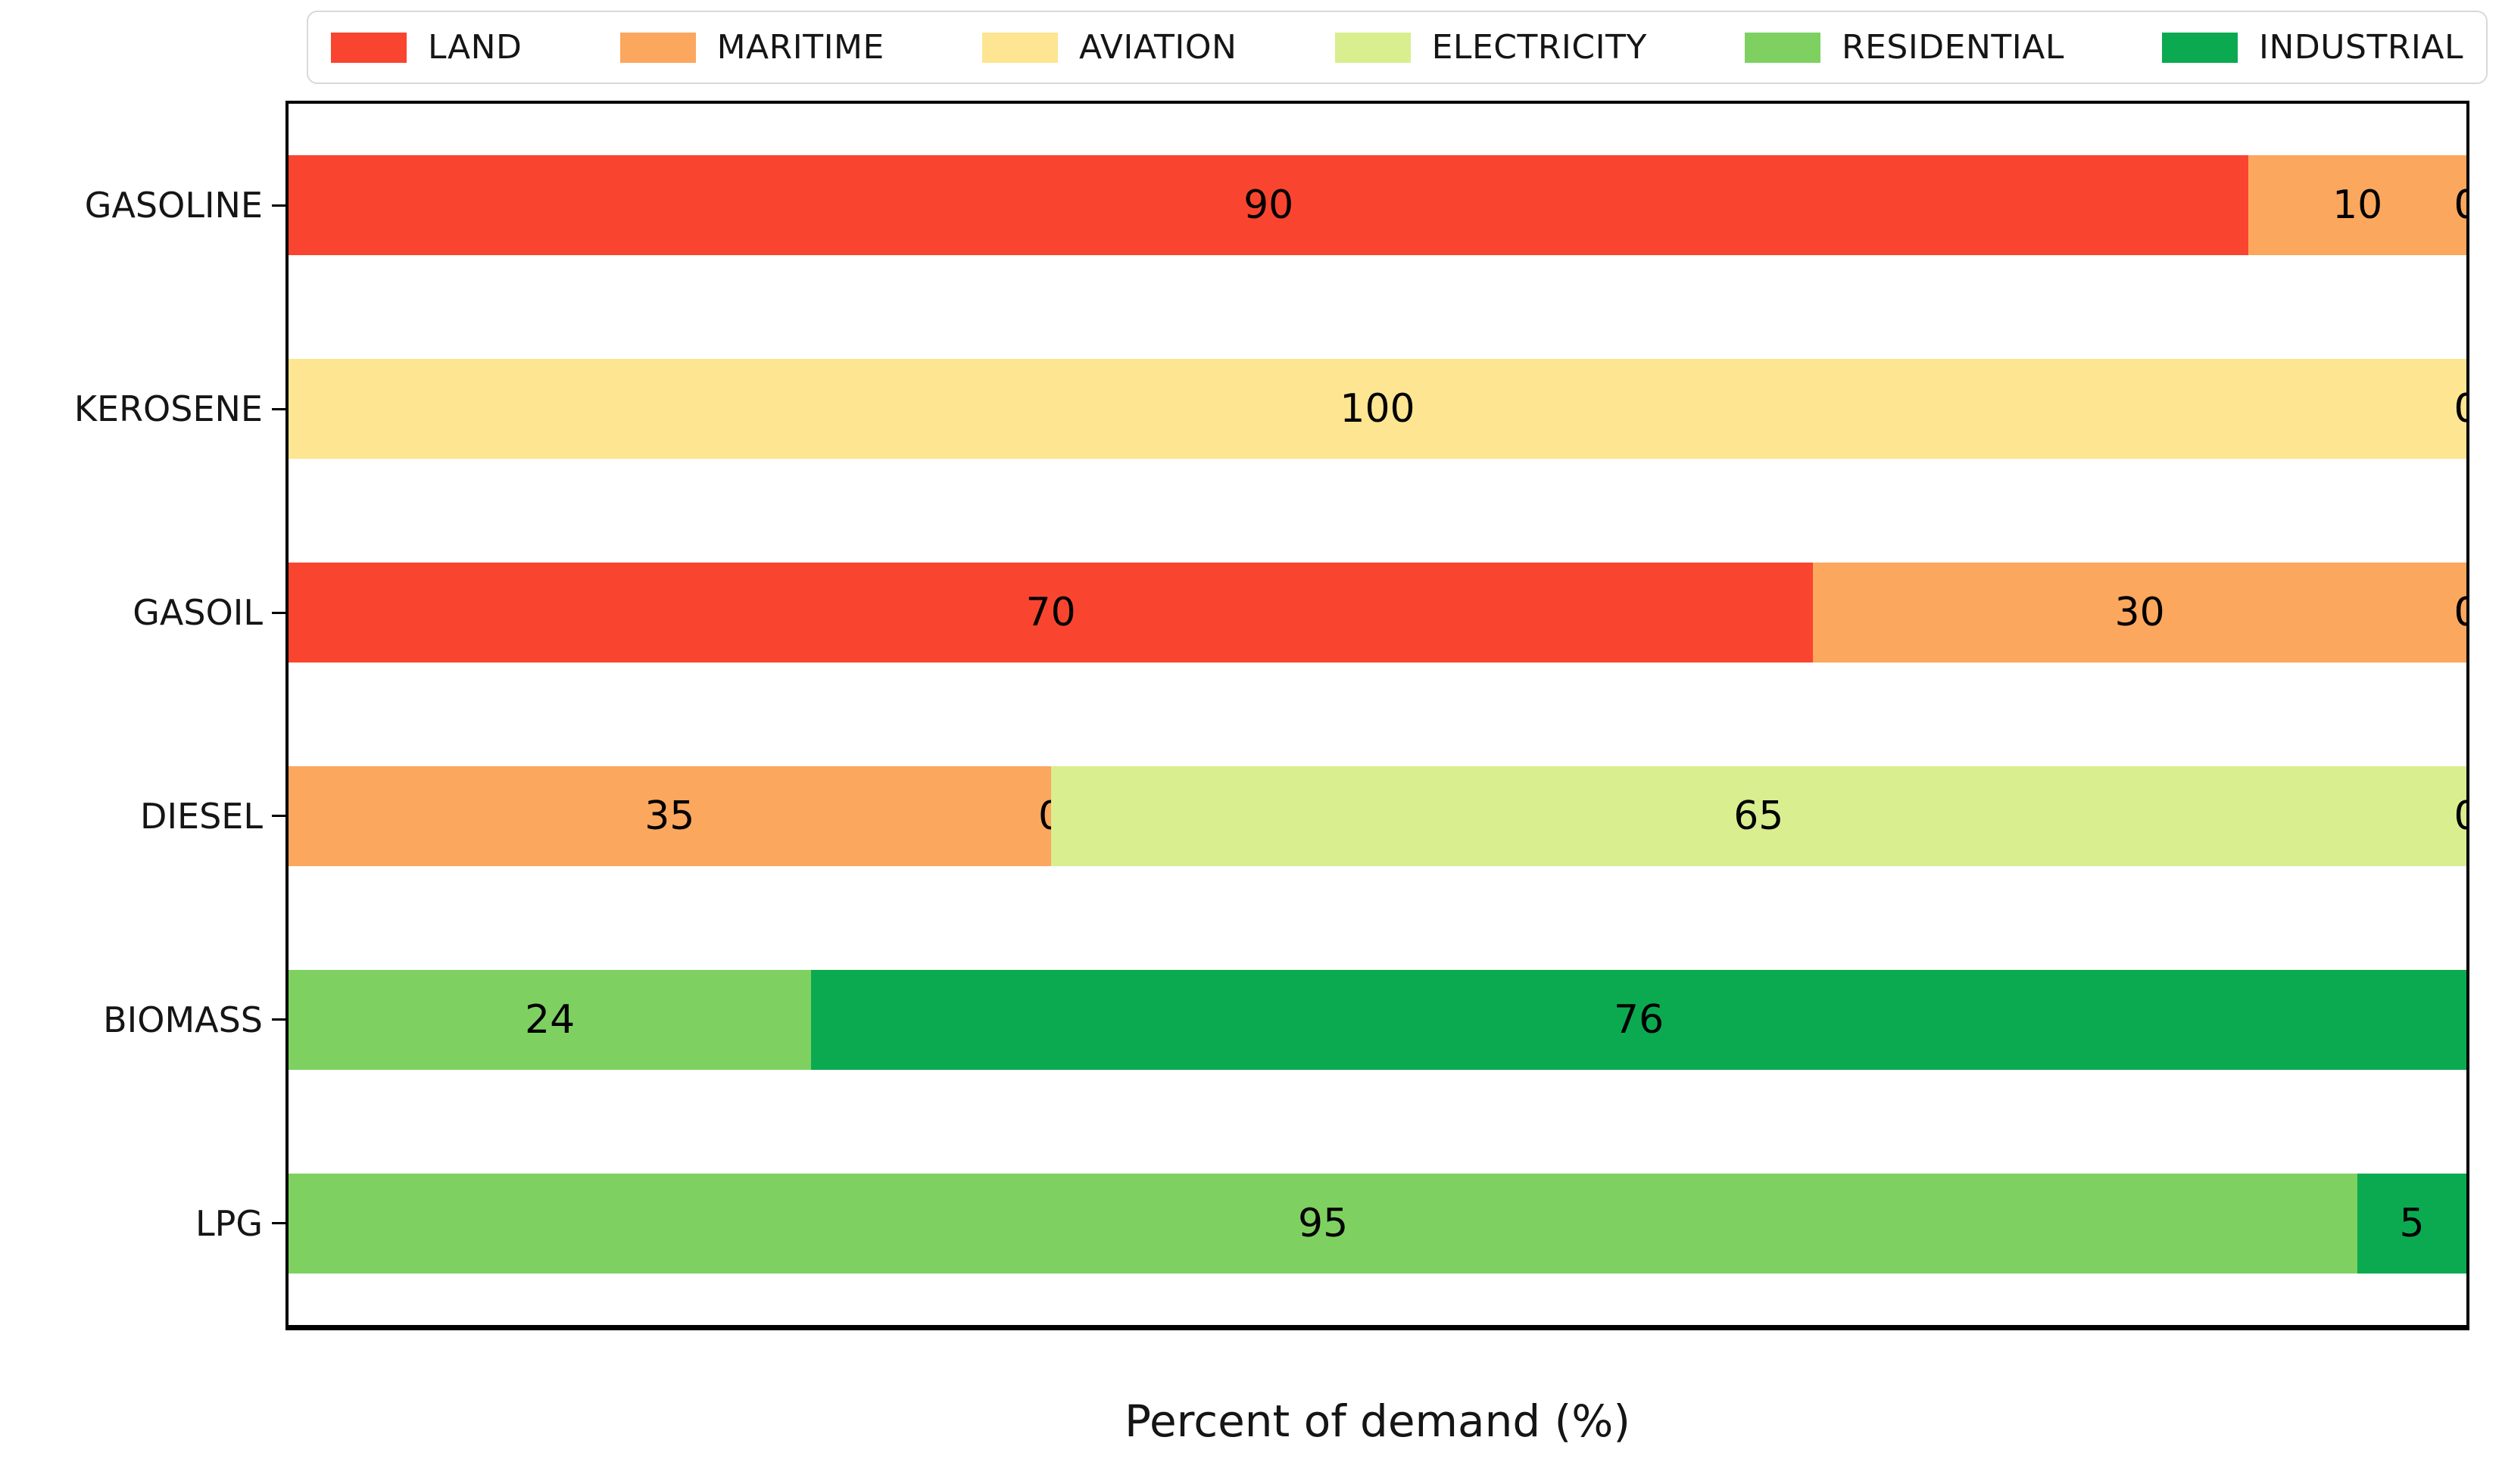 The height and width of the screenshot is (1484, 2502). I want to click on bar-segment-kerosene-aviation, so click(1377, 409).